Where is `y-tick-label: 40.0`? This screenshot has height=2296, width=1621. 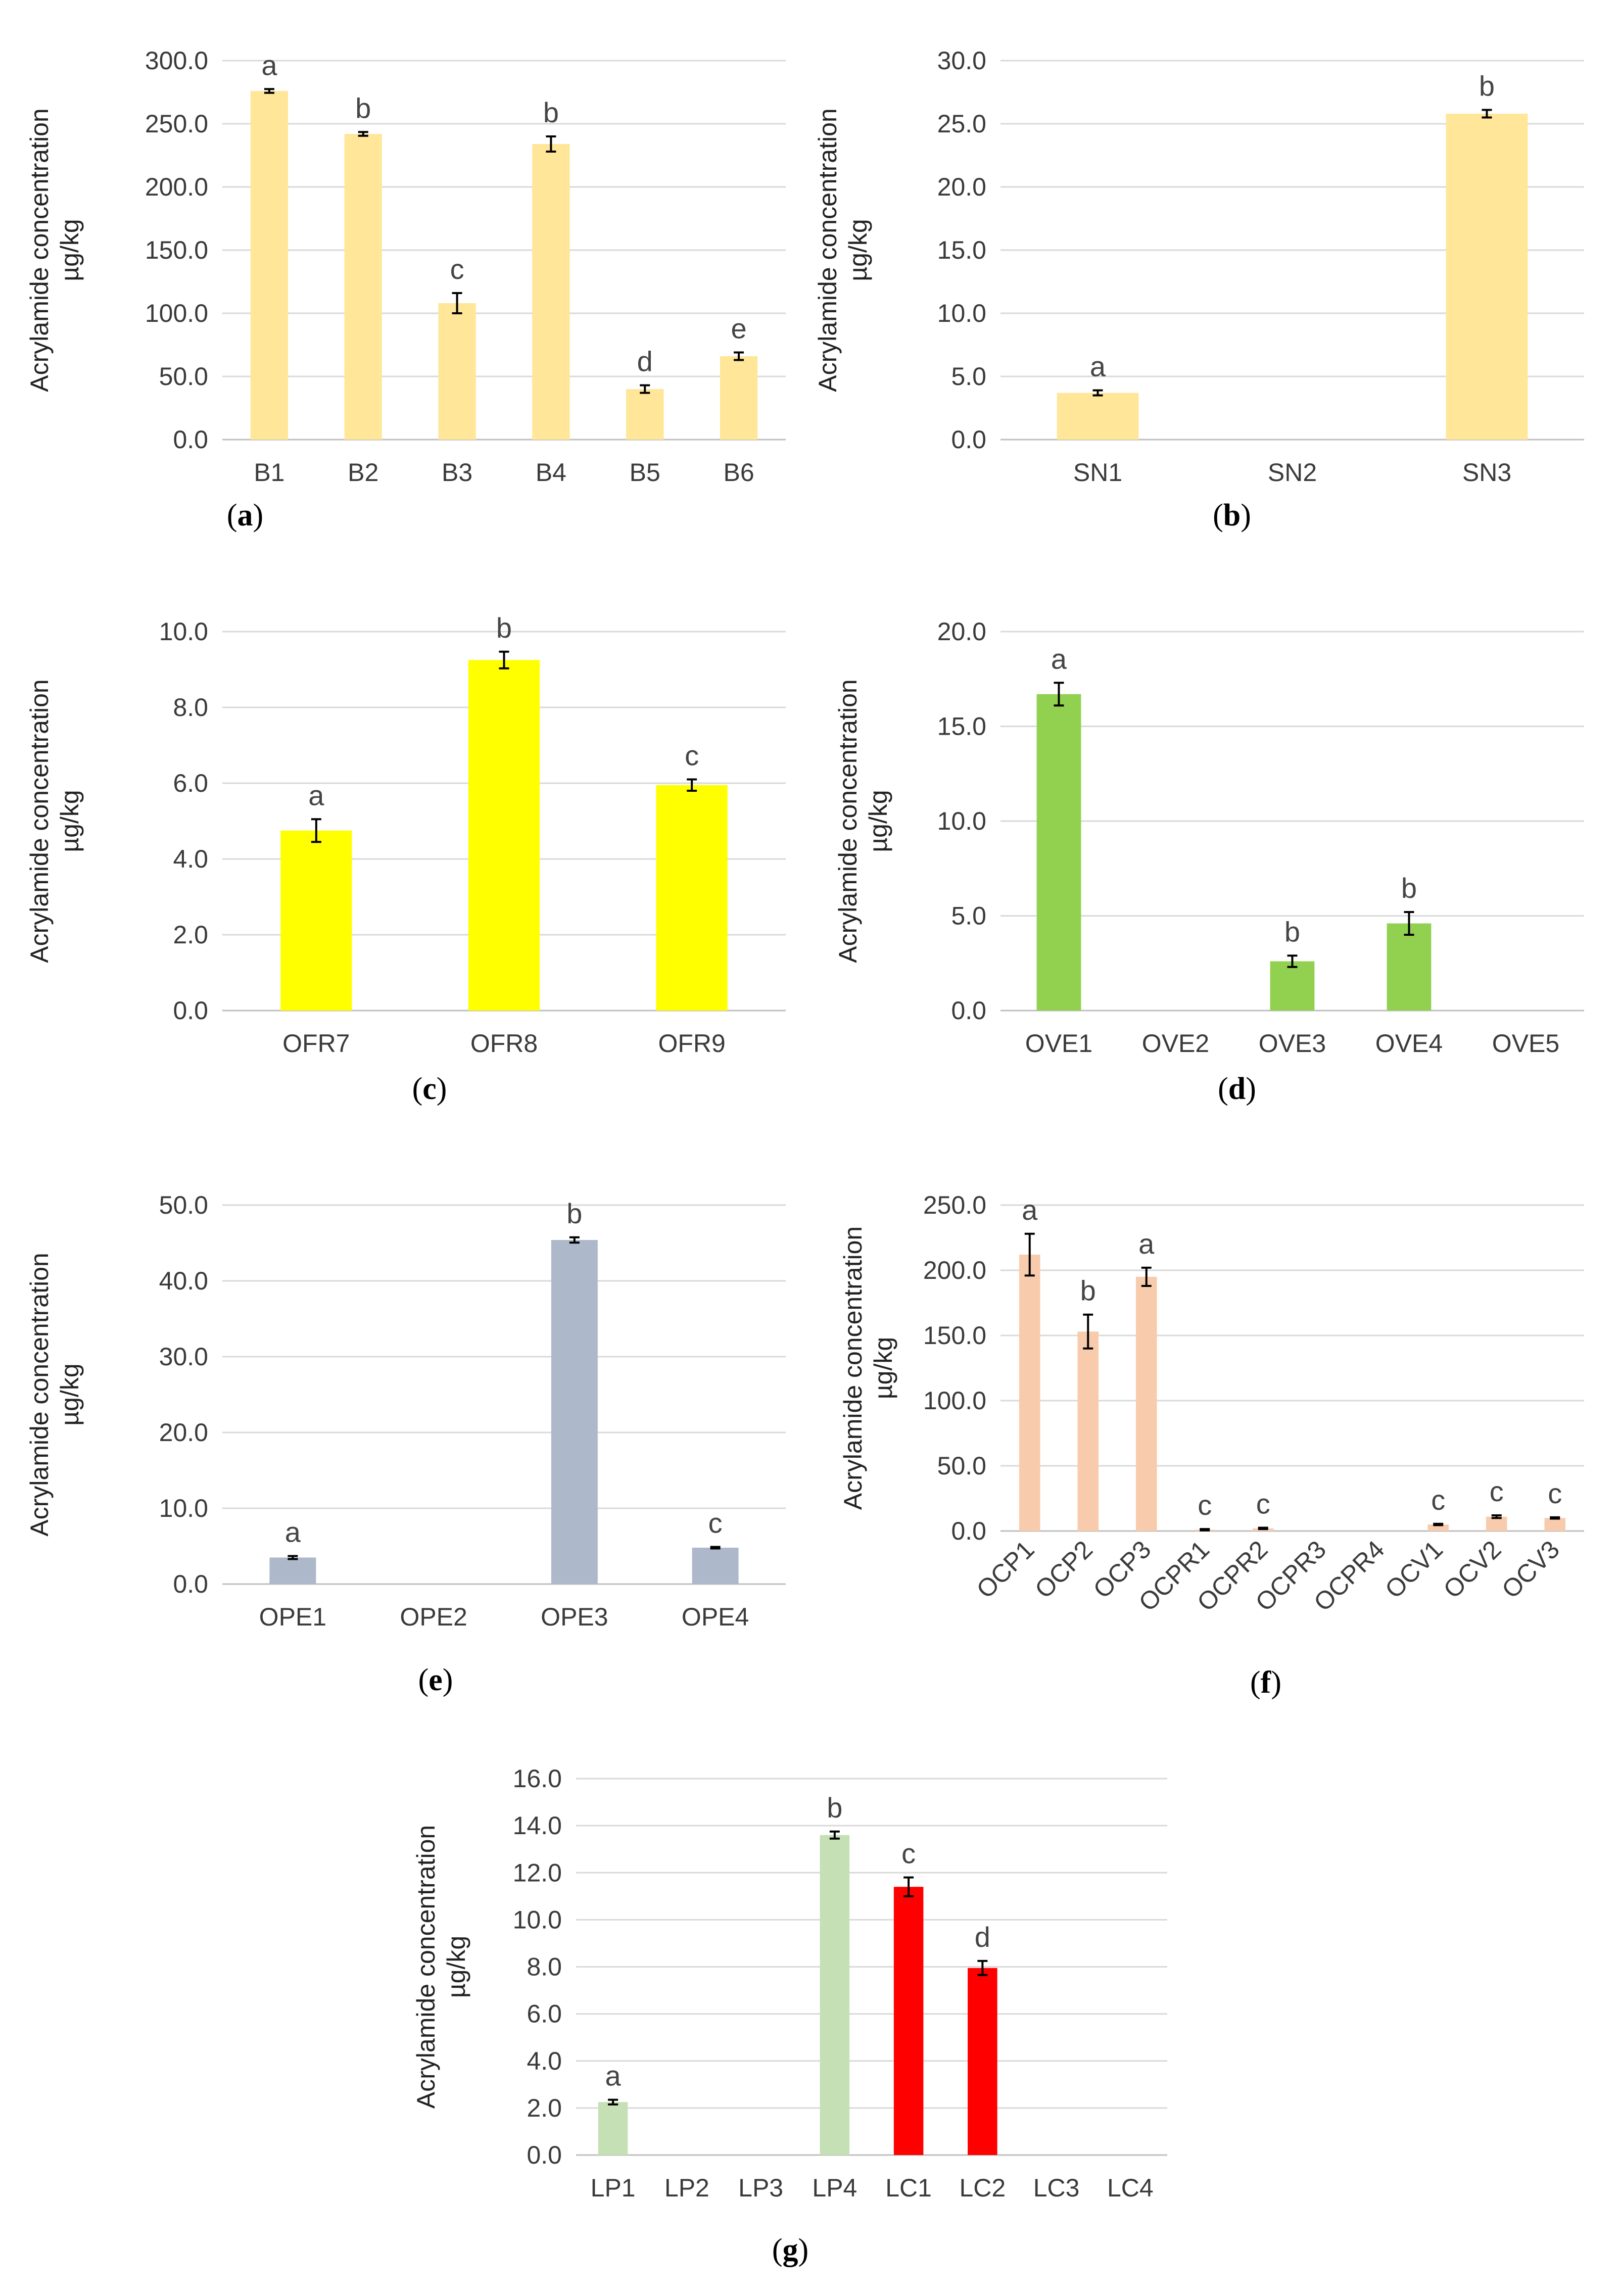
y-tick-label: 40.0 is located at coordinates (183, 1281).